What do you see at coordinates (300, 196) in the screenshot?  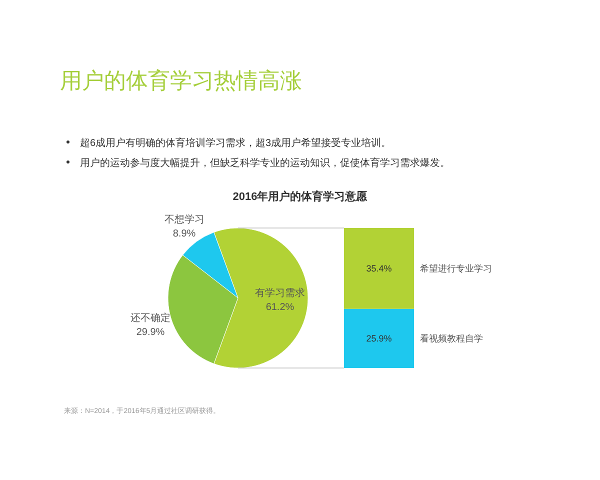 I see `chart-subtitle: 2016年用户的体育学习意愿` at bounding box center [300, 196].